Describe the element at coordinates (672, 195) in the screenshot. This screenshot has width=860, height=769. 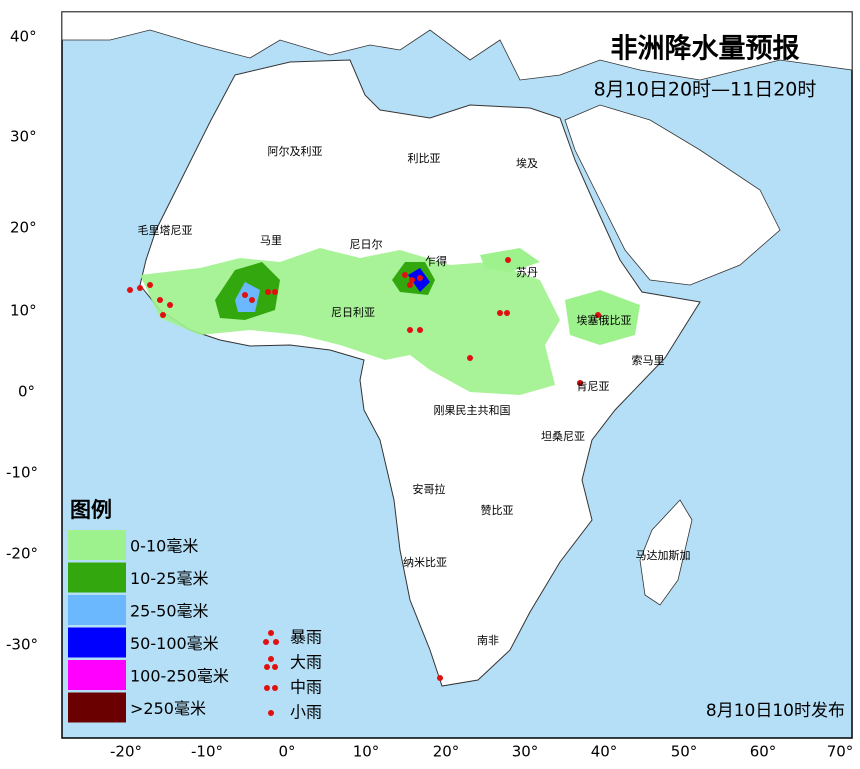
I see `arabia` at that location.